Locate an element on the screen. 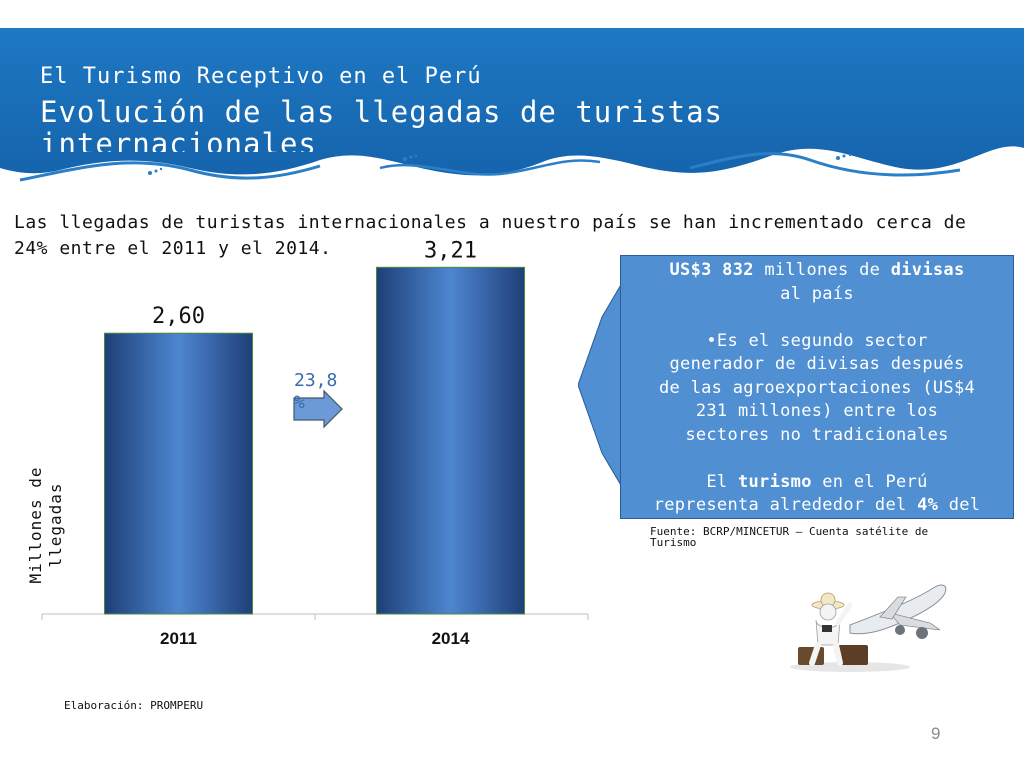  page-number: 9 is located at coordinates (936, 733).